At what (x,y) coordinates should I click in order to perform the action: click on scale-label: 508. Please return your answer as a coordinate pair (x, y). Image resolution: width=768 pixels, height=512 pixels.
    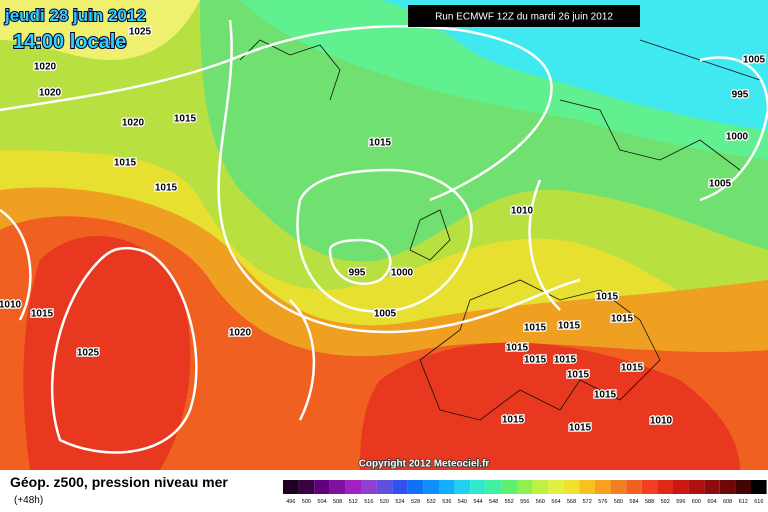
    Looking at the image, I should click on (337, 502).